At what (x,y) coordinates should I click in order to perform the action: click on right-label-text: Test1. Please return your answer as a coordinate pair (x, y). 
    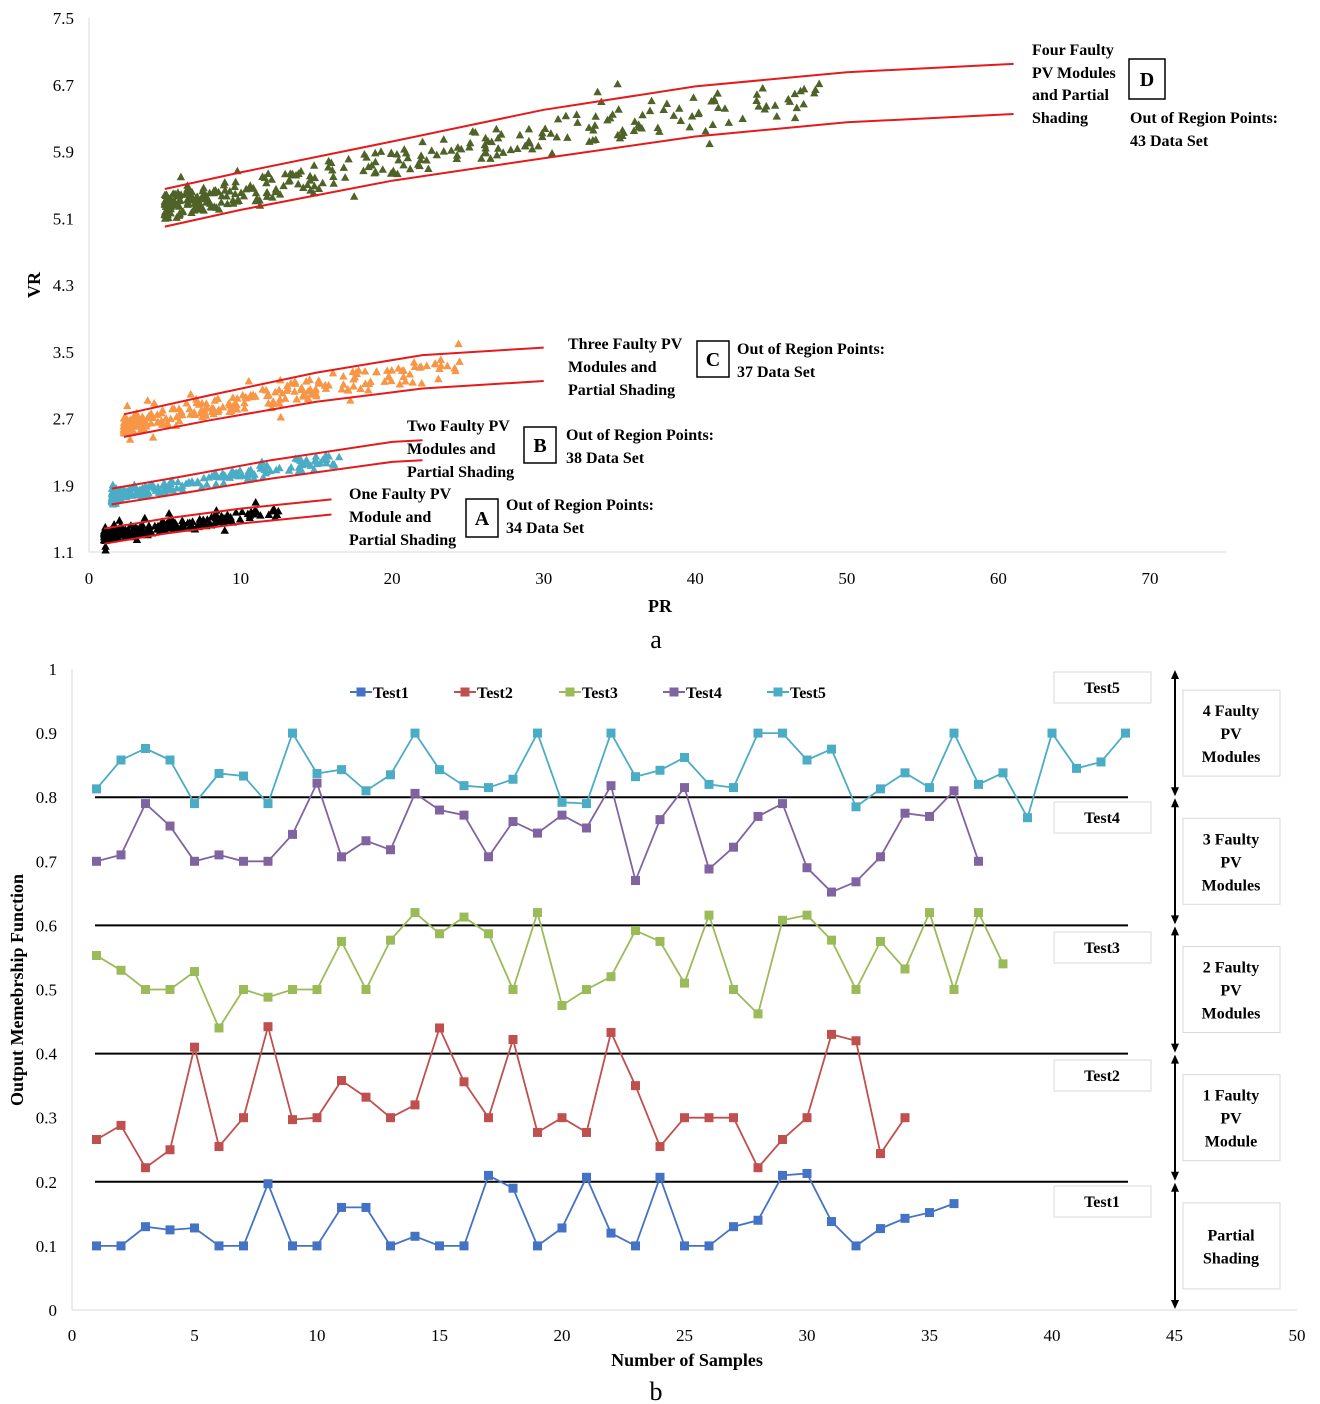
    Looking at the image, I should click on (1102, 1202).